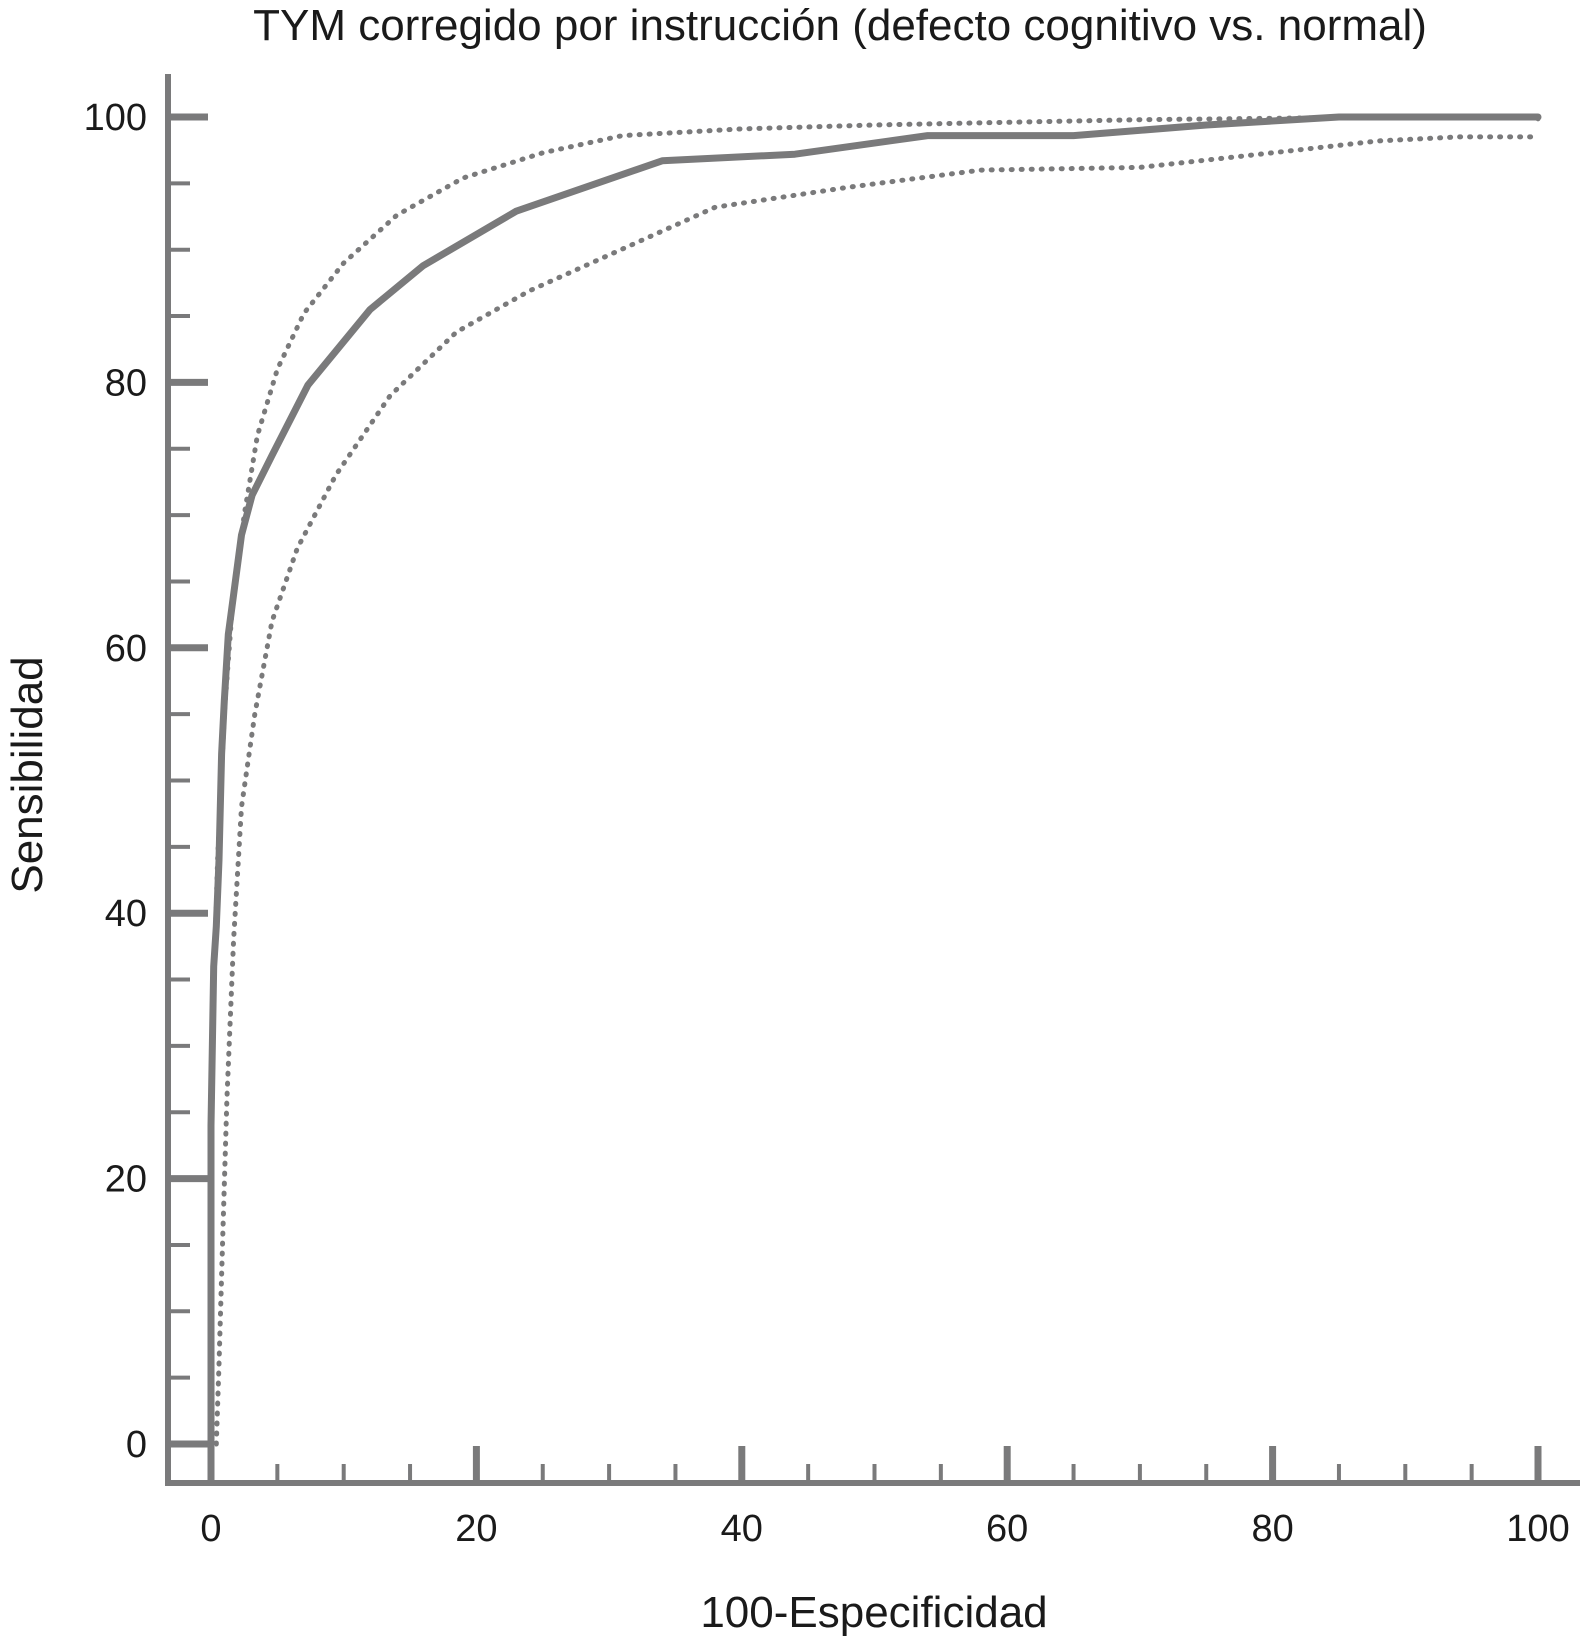 The height and width of the screenshot is (1640, 1584). I want to click on x-tick-label: 20, so click(476, 1529).